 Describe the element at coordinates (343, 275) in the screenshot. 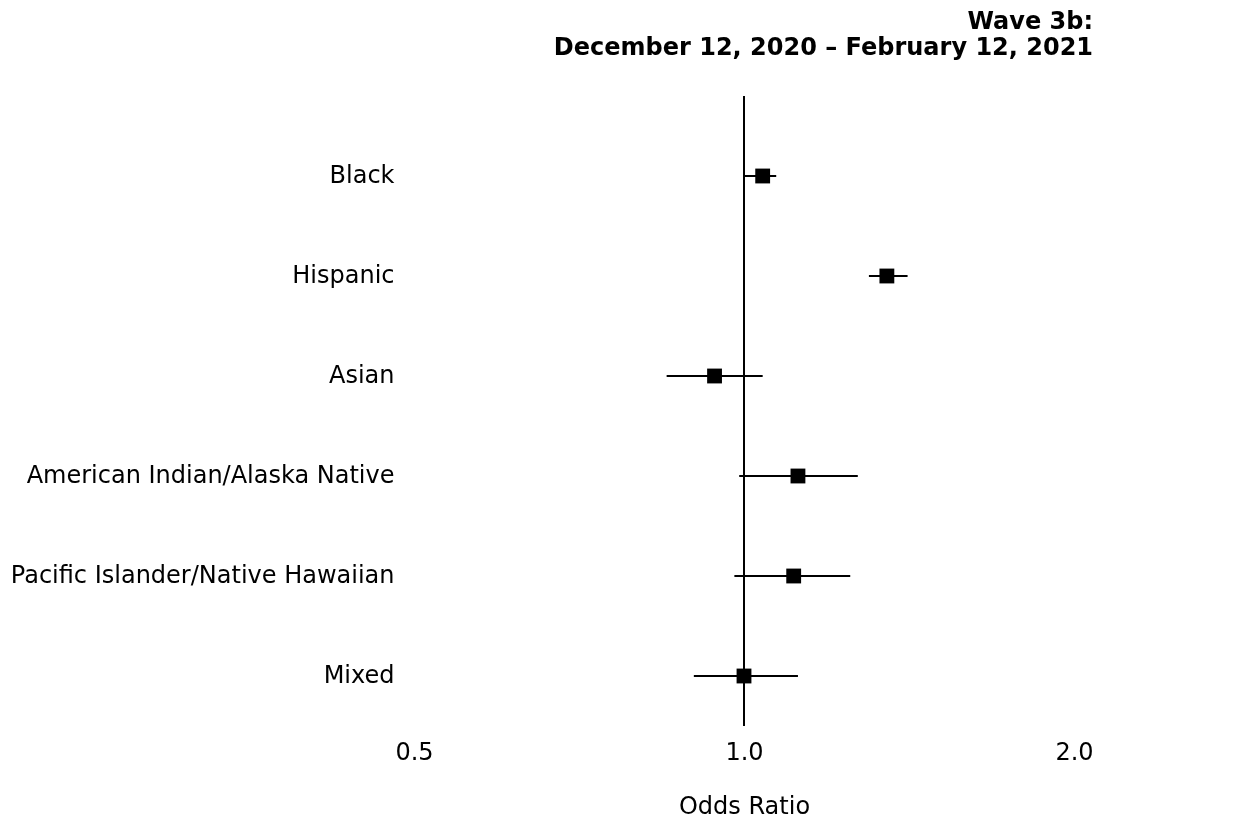

I see `y-tick-label: Hispanic` at that location.